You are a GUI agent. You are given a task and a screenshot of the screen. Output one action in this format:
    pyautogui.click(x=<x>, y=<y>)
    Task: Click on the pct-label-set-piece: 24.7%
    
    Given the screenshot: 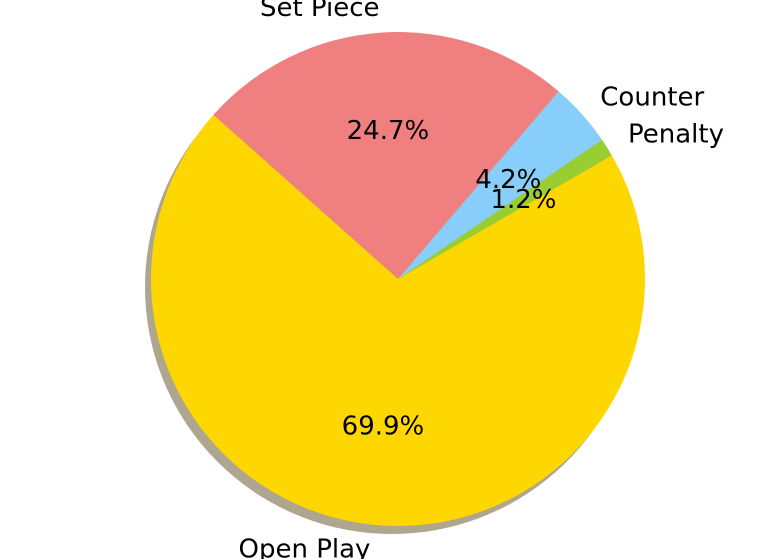 What is the action you would take?
    pyautogui.click(x=388, y=131)
    